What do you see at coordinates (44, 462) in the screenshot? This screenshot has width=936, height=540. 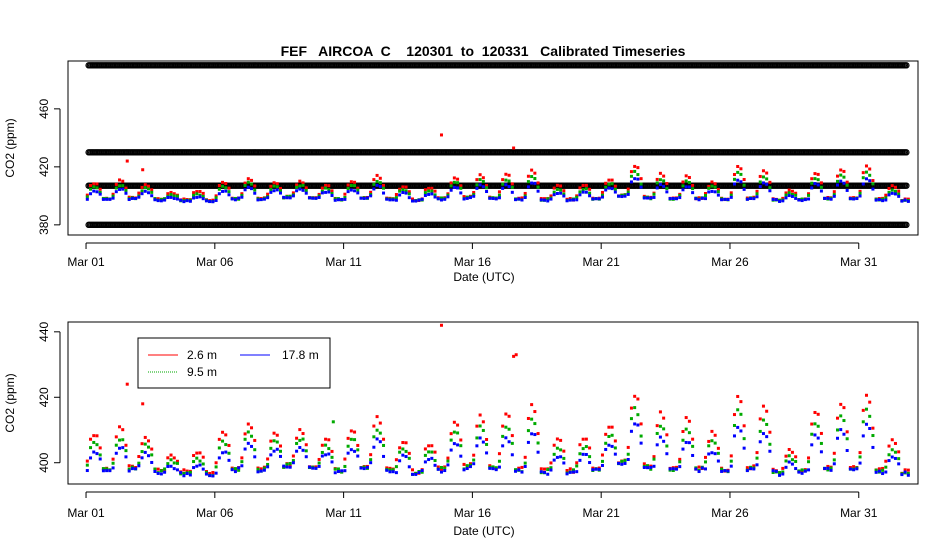 I see `y-tick-label: 400` at bounding box center [44, 462].